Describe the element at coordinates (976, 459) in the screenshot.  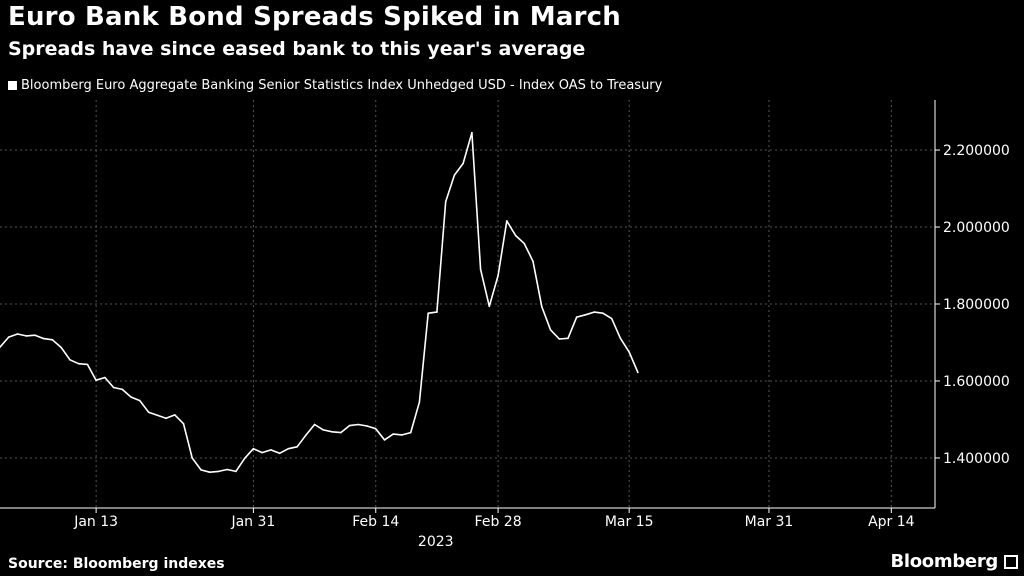
I see `y-tick-label: 1.400000` at that location.